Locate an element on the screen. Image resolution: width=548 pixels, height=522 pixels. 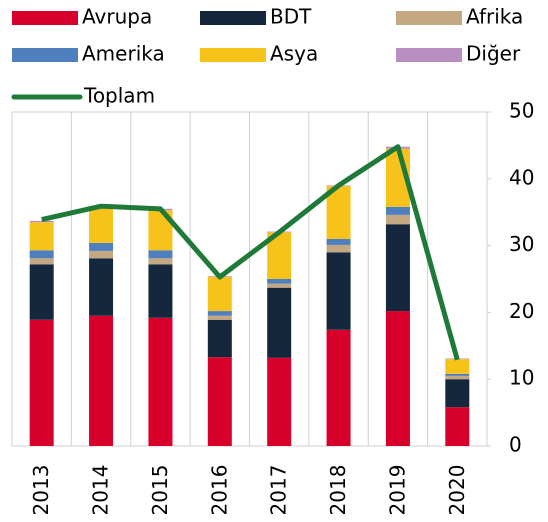
legend-label: Toplam is located at coordinates (119, 96).